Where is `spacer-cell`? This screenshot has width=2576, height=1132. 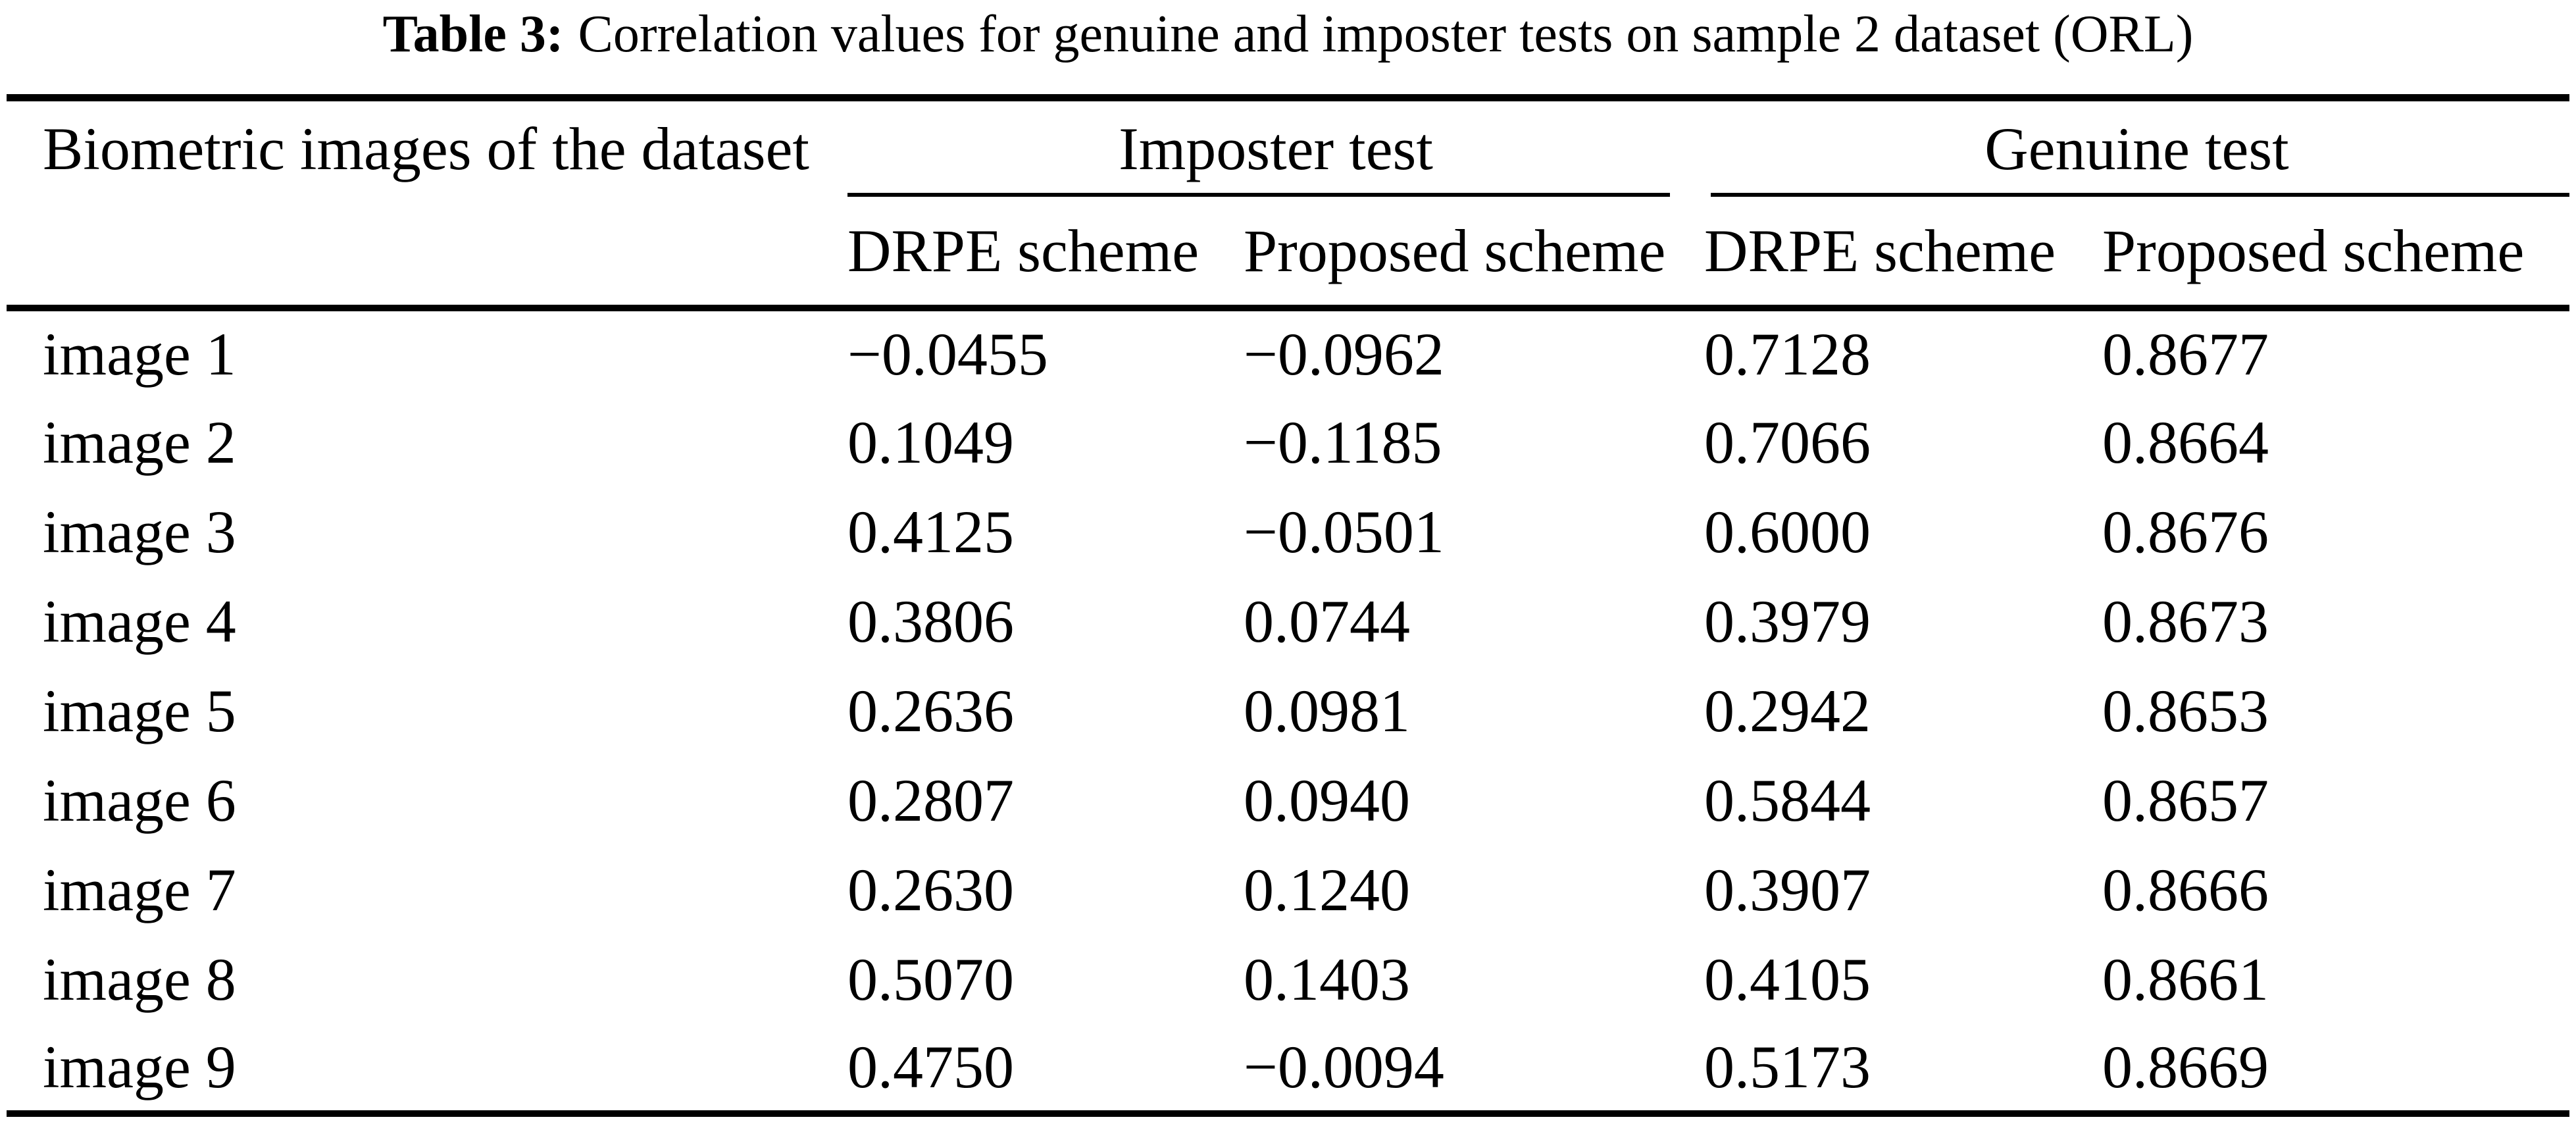 spacer-cell is located at coordinates (427, 253).